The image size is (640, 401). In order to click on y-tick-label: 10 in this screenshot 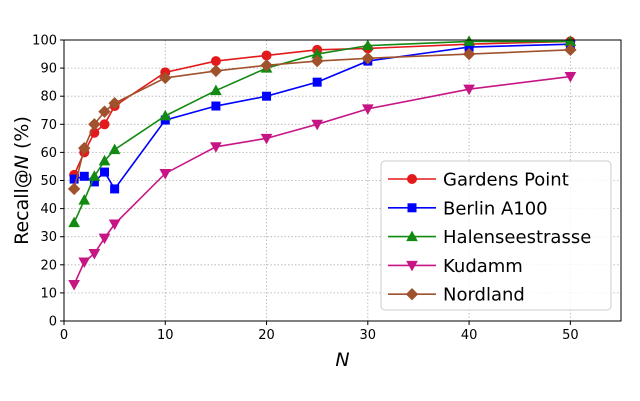, I will do `click(48, 293)`.